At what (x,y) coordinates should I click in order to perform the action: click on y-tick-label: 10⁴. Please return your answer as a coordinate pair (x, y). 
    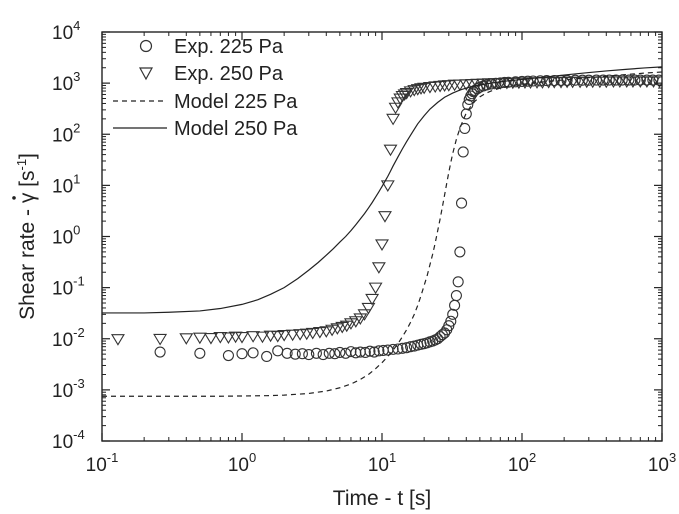
    Looking at the image, I should click on (66, 31).